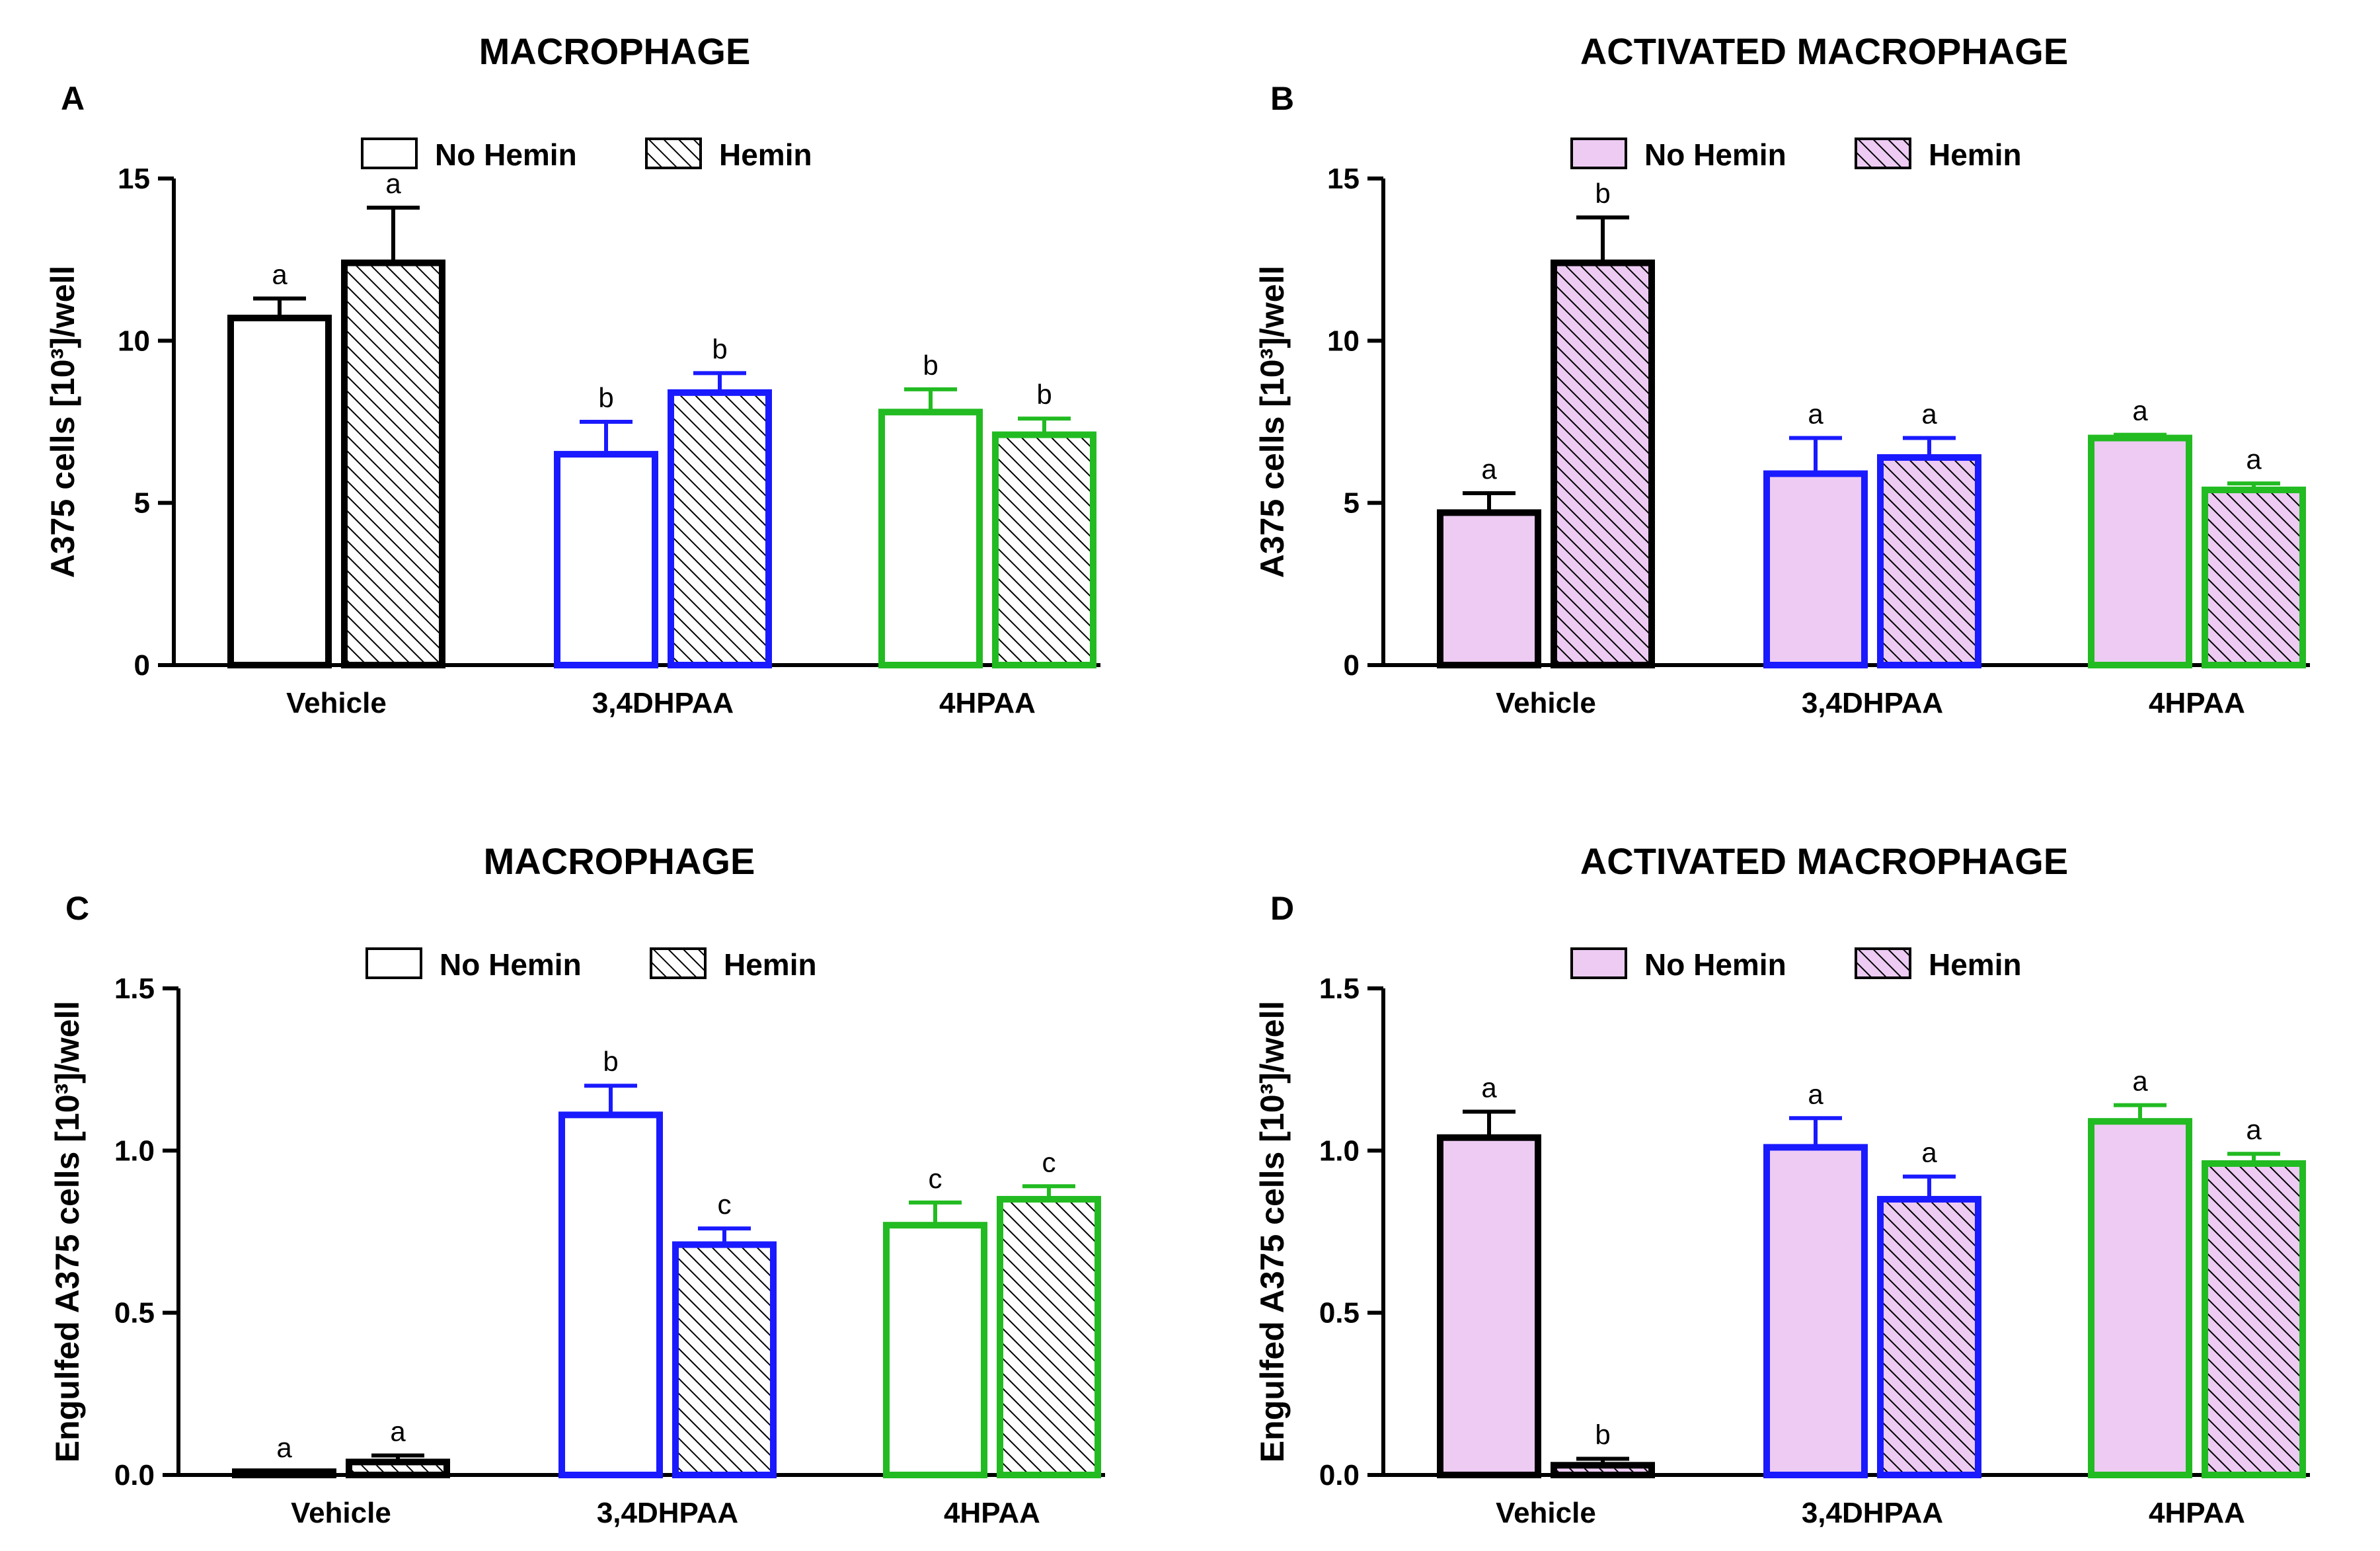 This screenshot has width=2380, height=1551. What do you see at coordinates (142, 503) in the screenshot?
I see `y-tick-label: 5` at bounding box center [142, 503].